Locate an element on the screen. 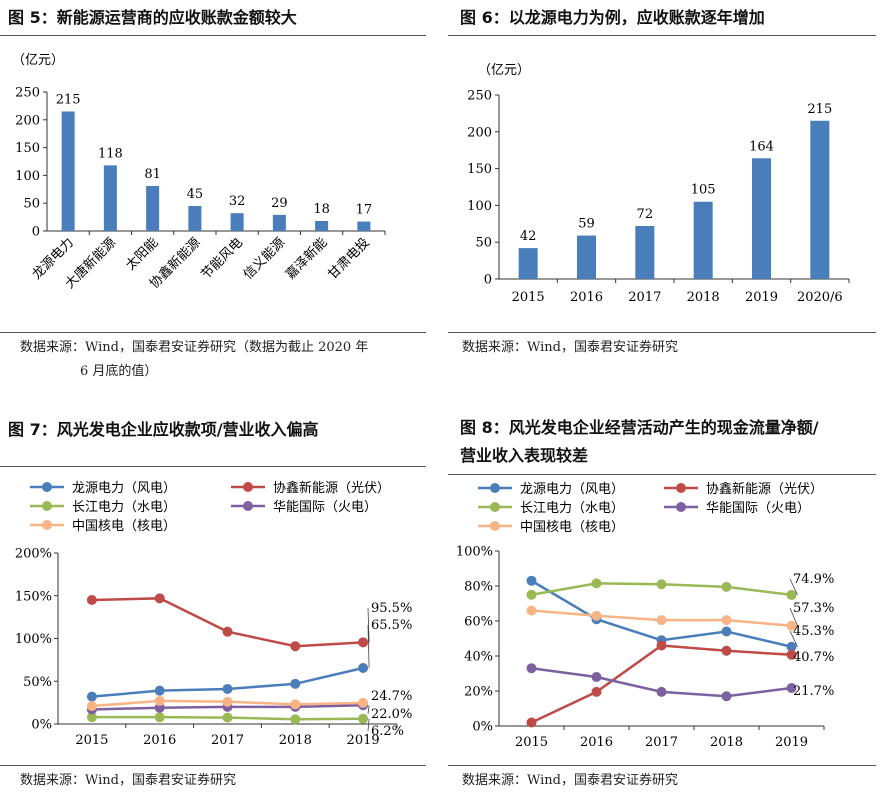 The height and width of the screenshot is (806, 885). y-tick-label: 0% is located at coordinates (41, 725).